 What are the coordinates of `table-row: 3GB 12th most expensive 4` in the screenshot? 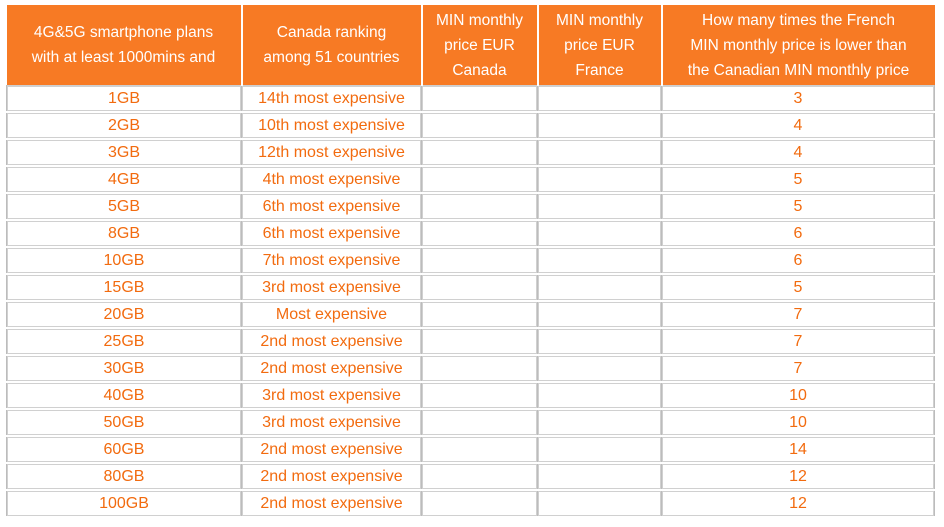 It's located at (470, 152).